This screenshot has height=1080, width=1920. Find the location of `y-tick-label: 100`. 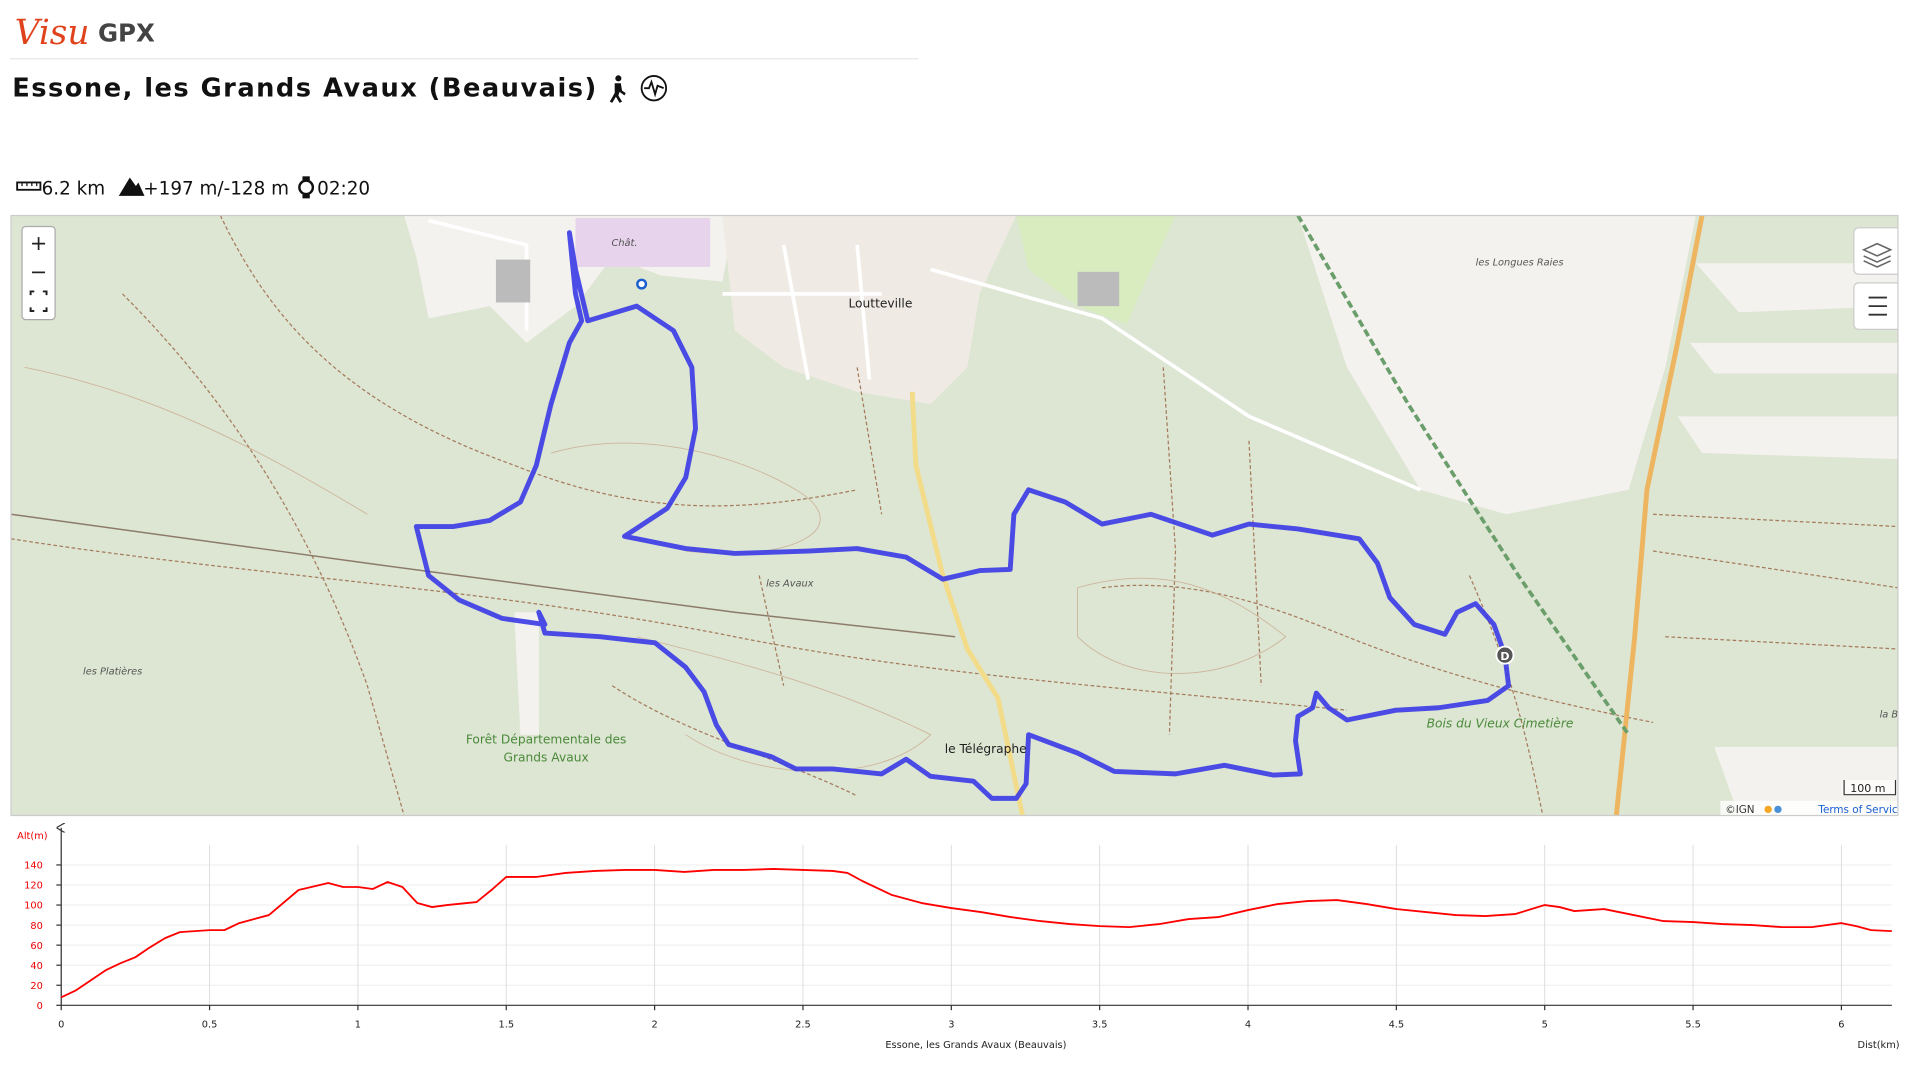

y-tick-label: 100 is located at coordinates (33, 906).